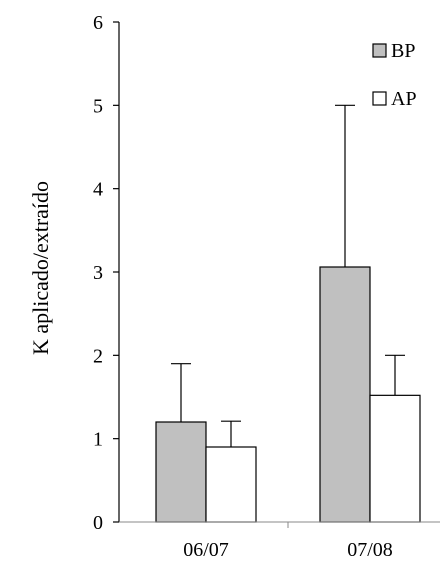 The width and height of the screenshot is (440, 572). I want to click on legend-swatch-bp, so click(379, 50).